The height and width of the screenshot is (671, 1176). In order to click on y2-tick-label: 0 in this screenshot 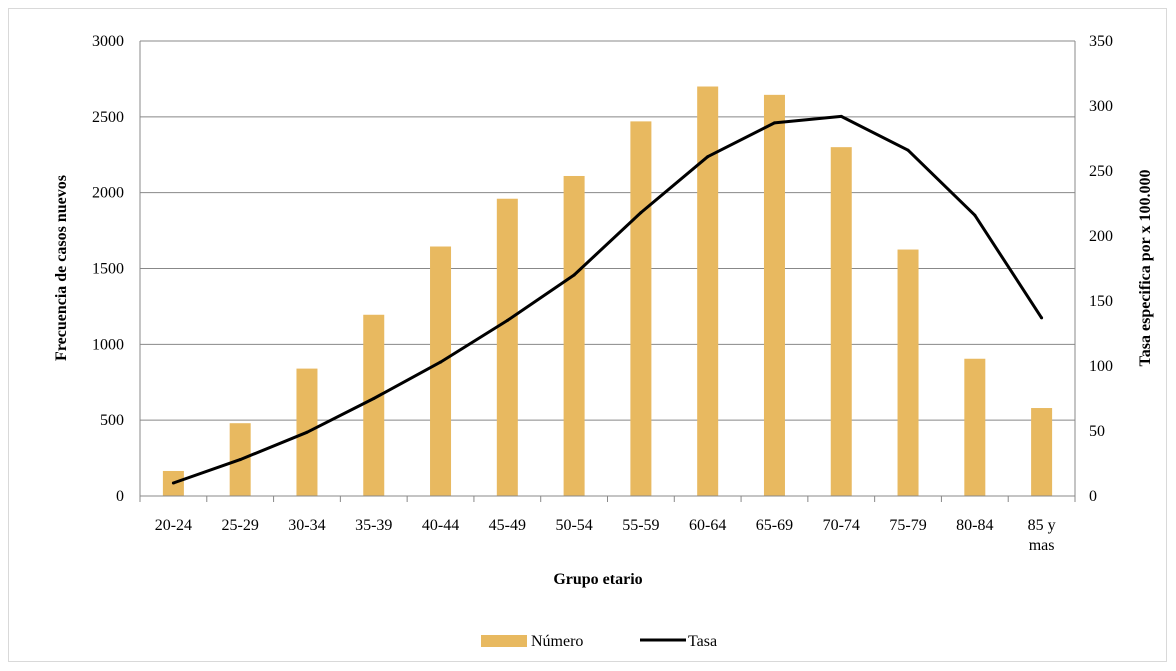, I will do `click(1093, 496)`.